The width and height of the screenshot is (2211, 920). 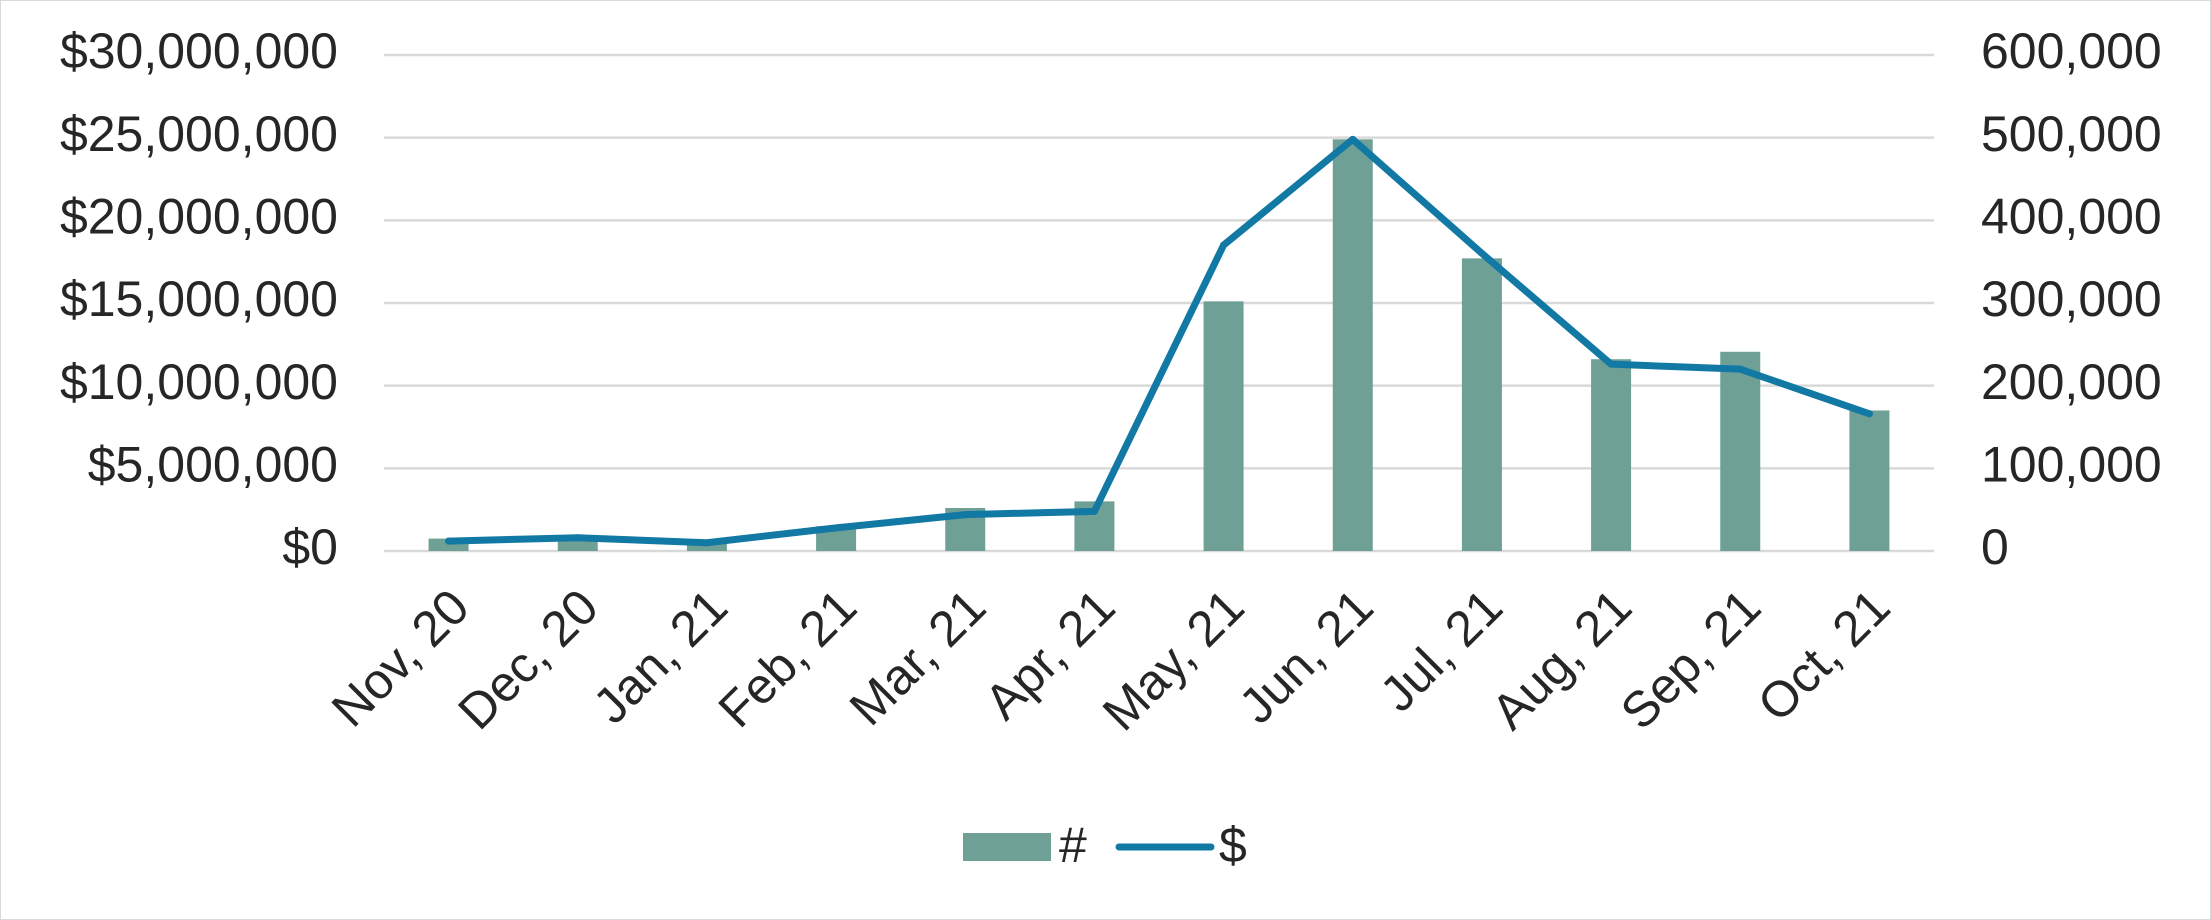 I want to click on left-tick-label: $20,000,000, so click(x=199, y=217).